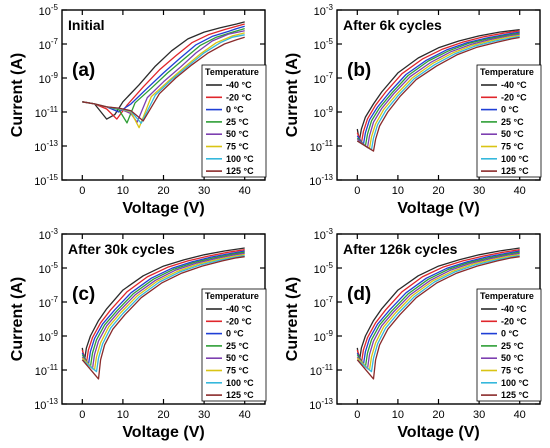 Image resolution: width=550 pixels, height=448 pixels. Describe the element at coordinates (400, 249) in the screenshot. I see `panel-title: After 126k cycles` at that location.